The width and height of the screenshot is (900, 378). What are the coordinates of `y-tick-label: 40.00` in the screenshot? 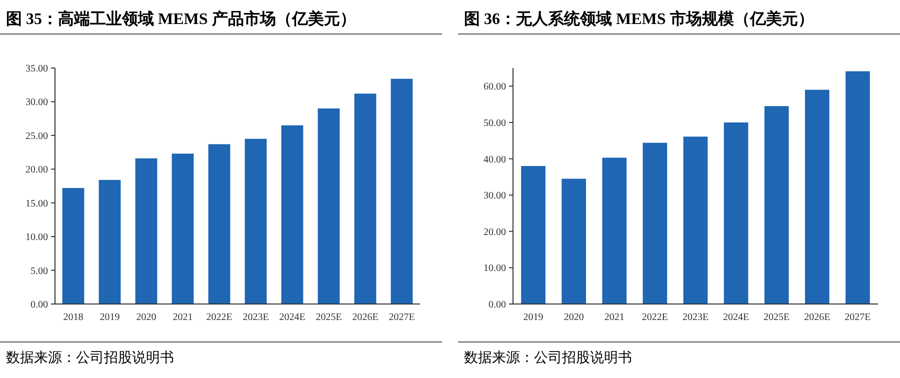 It's located at (495, 160).